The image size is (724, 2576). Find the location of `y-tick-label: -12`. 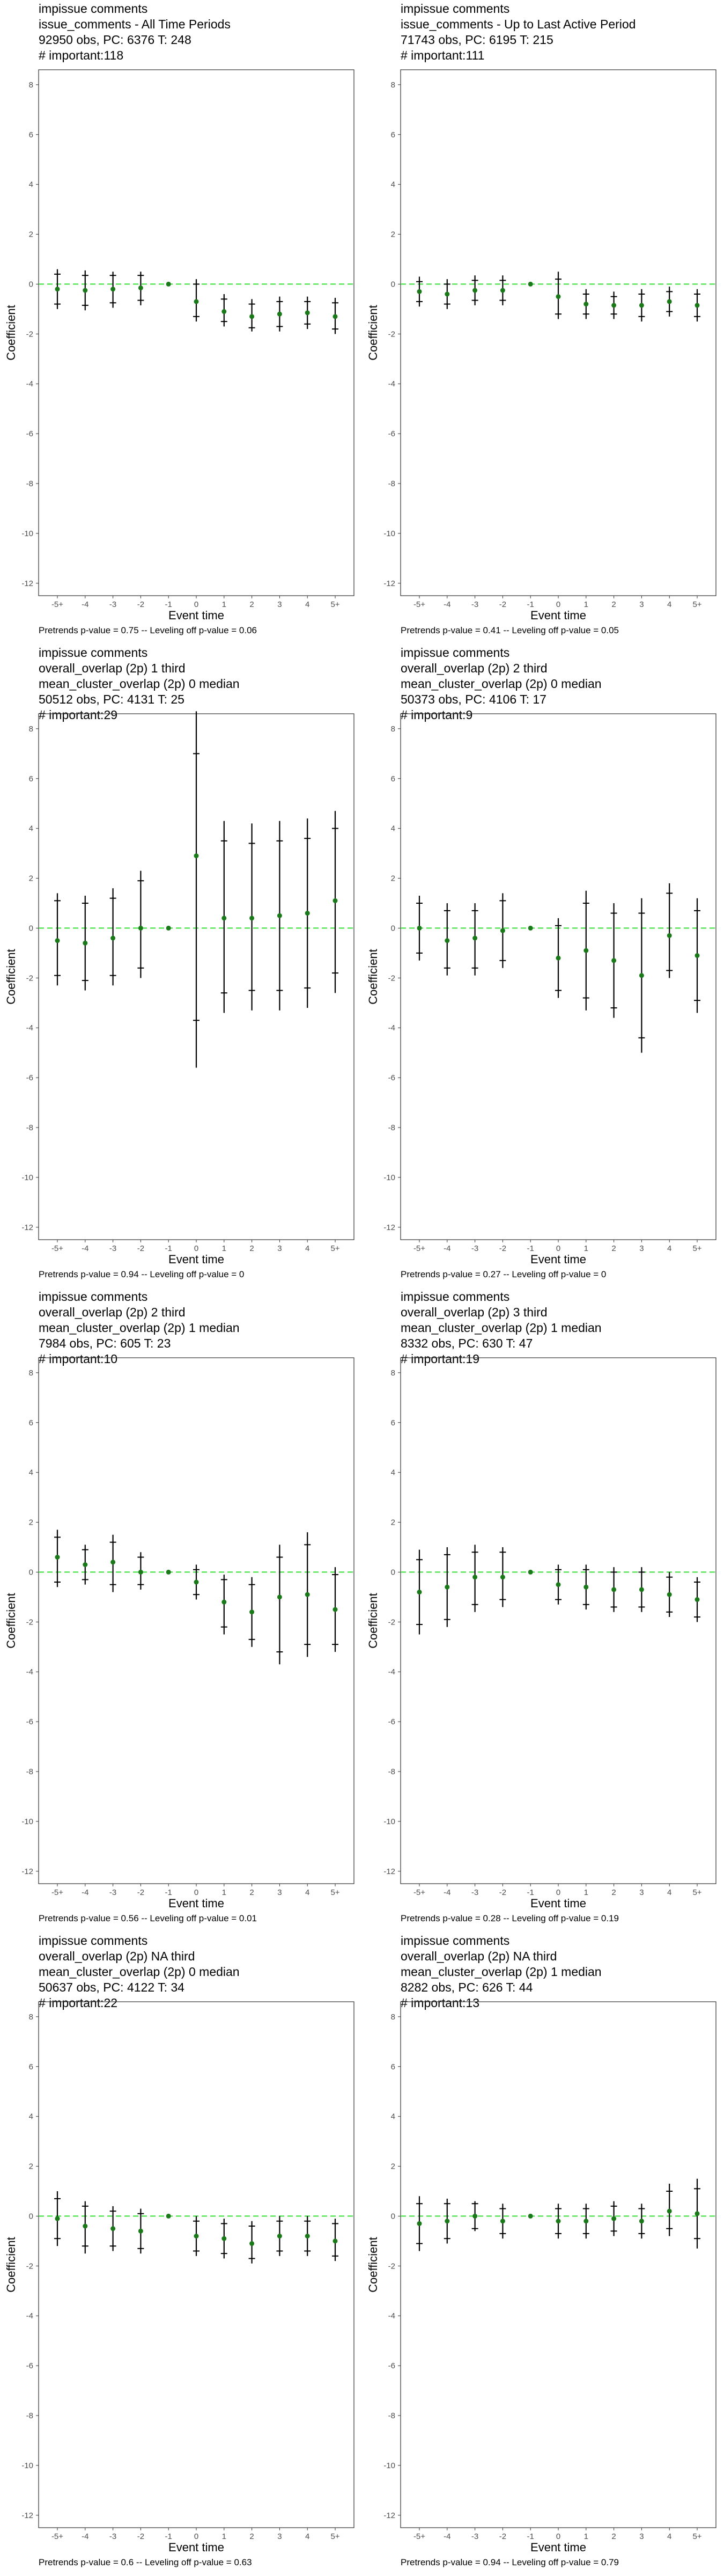

y-tick-label: -12 is located at coordinates (389, 1227).